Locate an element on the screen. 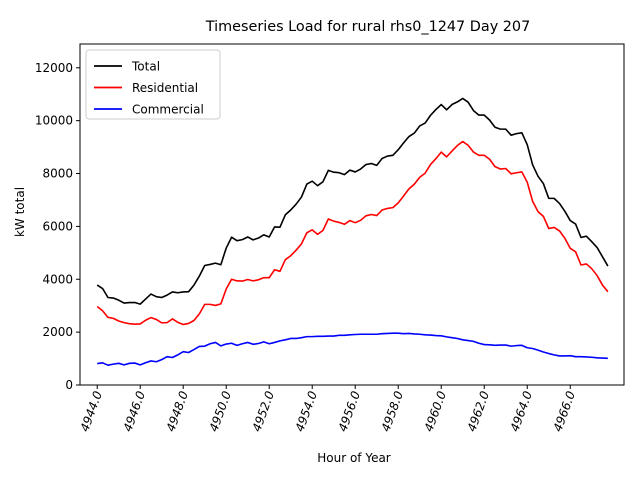 Image resolution: width=640 pixels, height=480 pixels. legend-box is located at coordinates (153, 84).